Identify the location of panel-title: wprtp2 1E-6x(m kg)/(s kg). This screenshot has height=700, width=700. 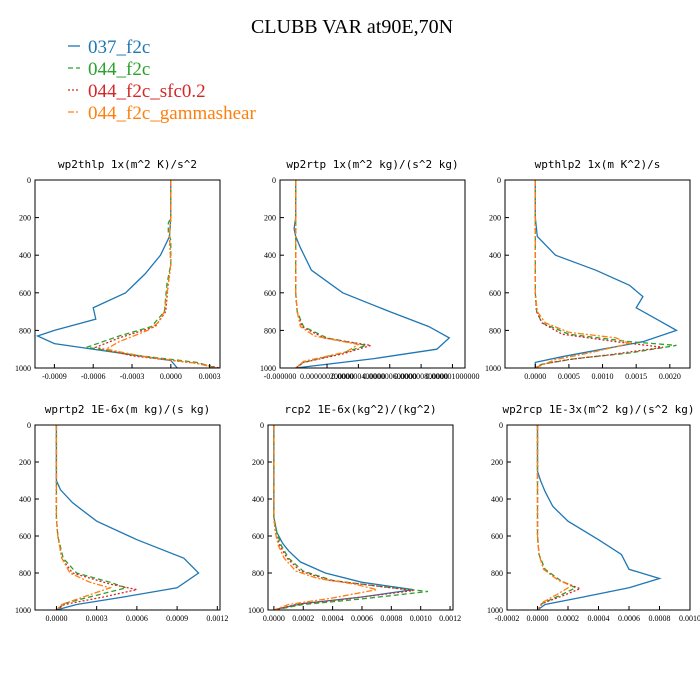
(128, 409).